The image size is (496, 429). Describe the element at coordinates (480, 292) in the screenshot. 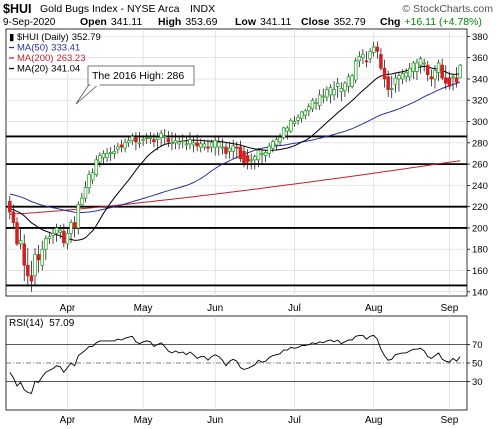

I see `price-tick-label: 140` at that location.